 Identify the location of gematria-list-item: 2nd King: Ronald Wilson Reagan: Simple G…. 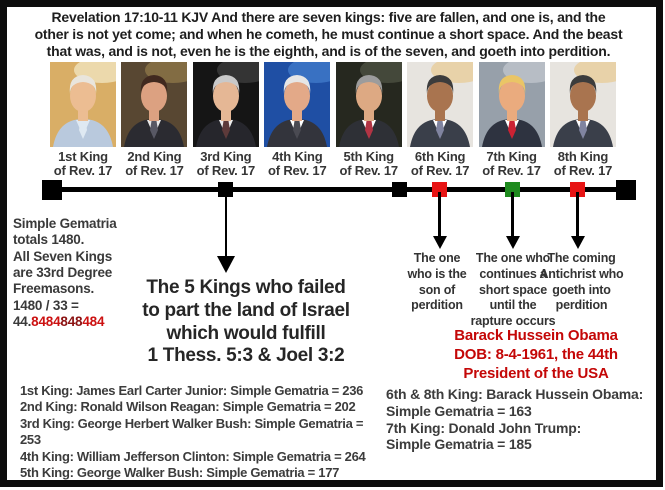
(188, 407).